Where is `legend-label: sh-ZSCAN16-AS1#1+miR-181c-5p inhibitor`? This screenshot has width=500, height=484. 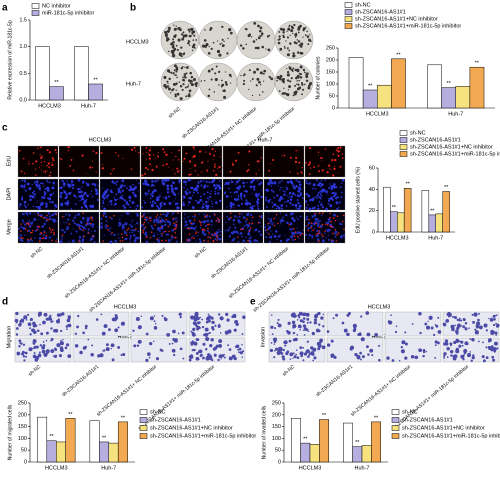
legend-label: sh-ZSCAN16-AS1#1+miR-181c-5p inhibitor is located at coordinates (408, 26).